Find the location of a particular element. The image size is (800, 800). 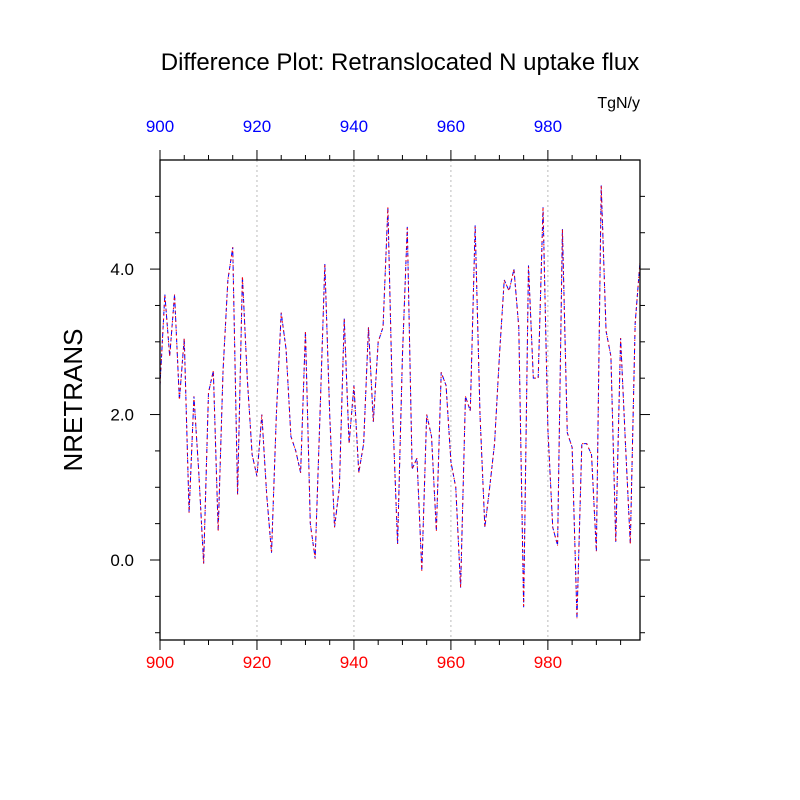

x-tick-label-top-900: 900 is located at coordinates (160, 126).